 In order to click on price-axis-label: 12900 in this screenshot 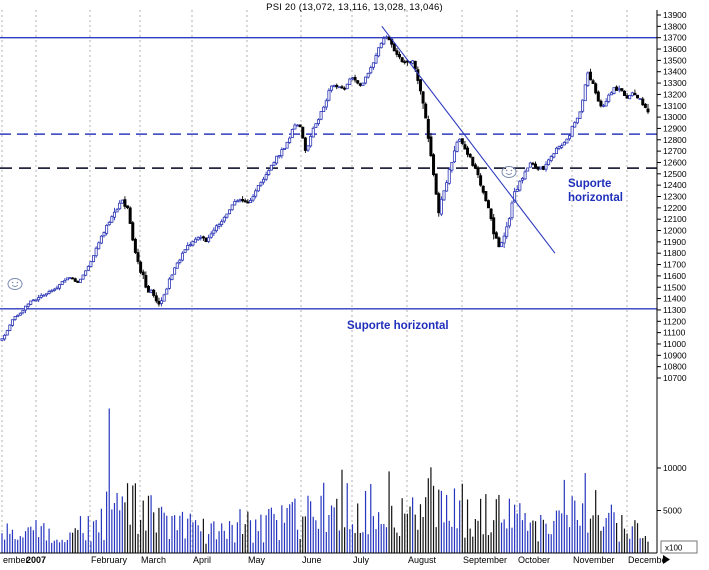, I will do `click(675, 128)`.